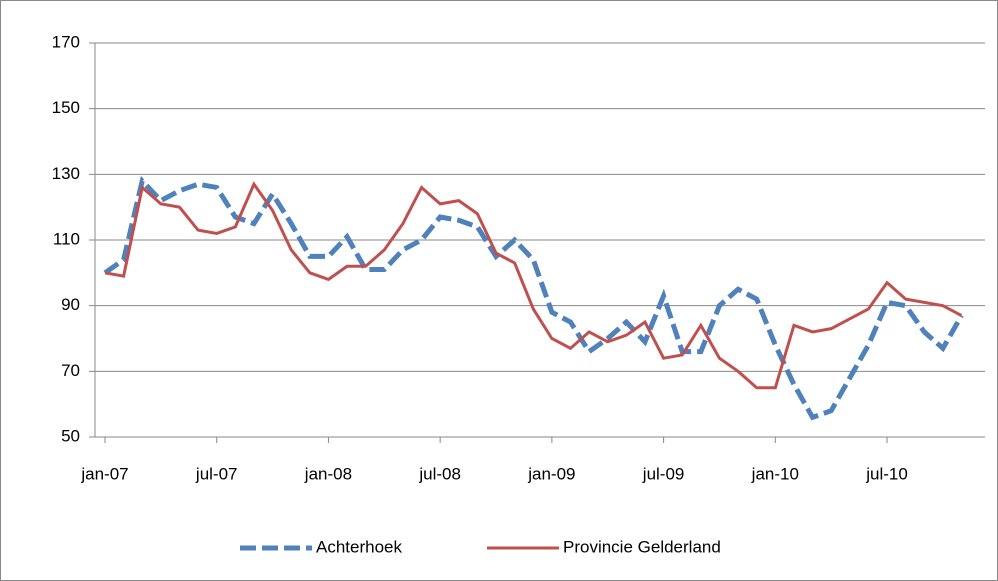  I want to click on y-tick-label: 130, so click(66, 173).